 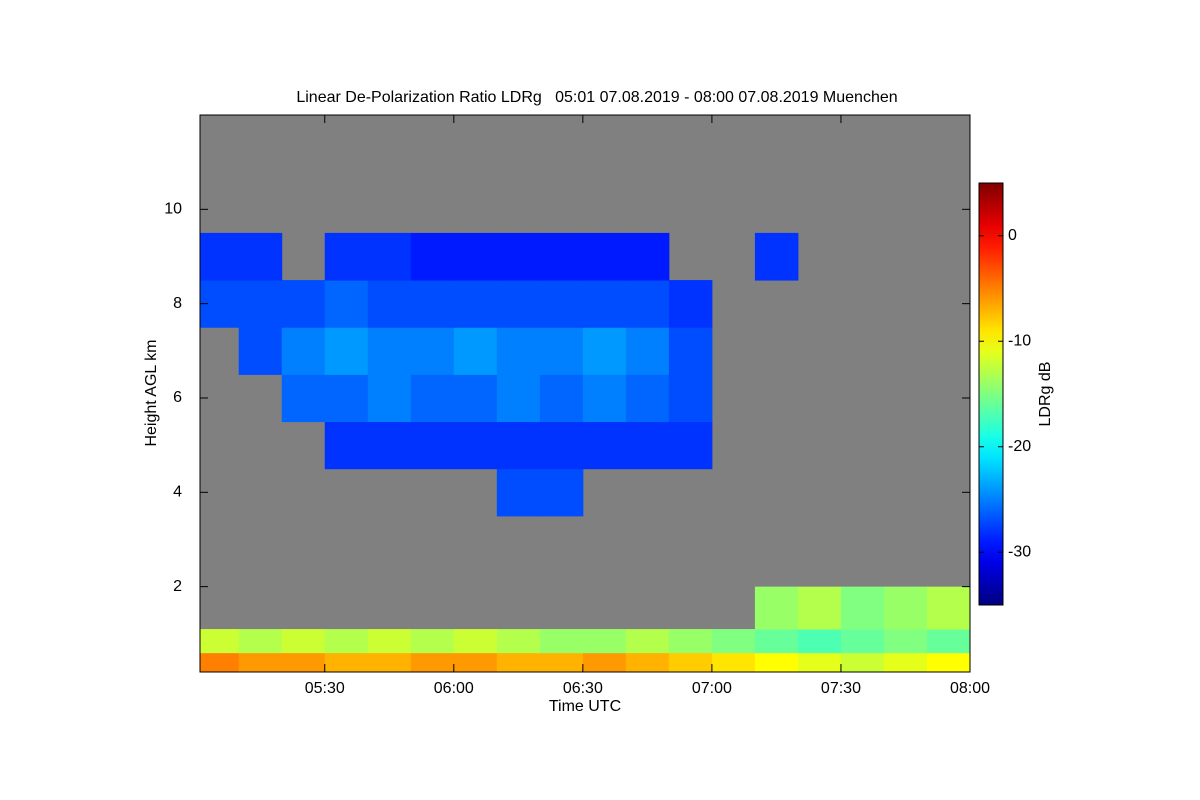 What do you see at coordinates (173, 209) in the screenshot?
I see `y-tick-label: 10` at bounding box center [173, 209].